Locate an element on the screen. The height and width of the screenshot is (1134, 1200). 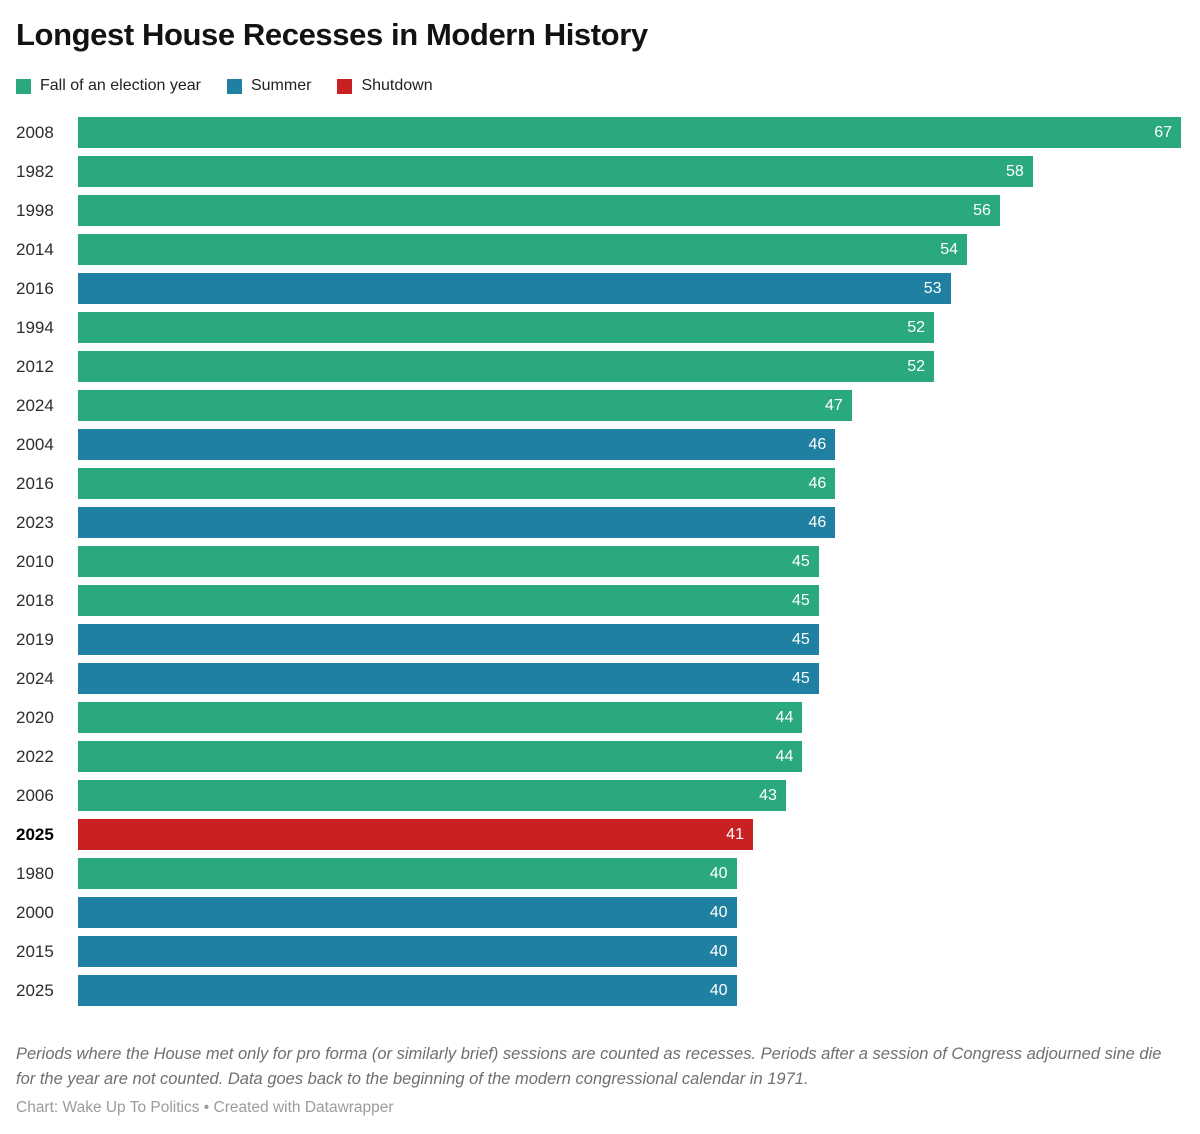
bar-2025-shutdown: 41 is located at coordinates (415, 834).